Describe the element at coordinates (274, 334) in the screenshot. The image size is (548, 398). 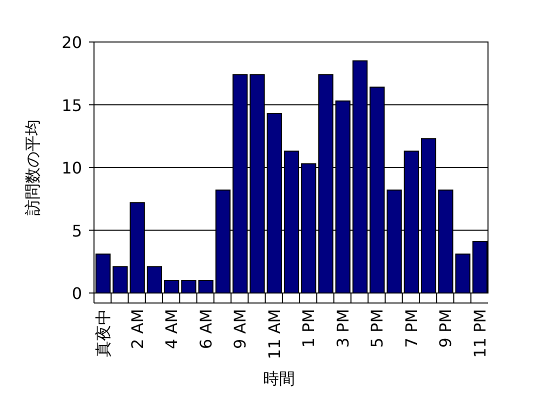
I see `x-tick-label: 11 AM` at that location.